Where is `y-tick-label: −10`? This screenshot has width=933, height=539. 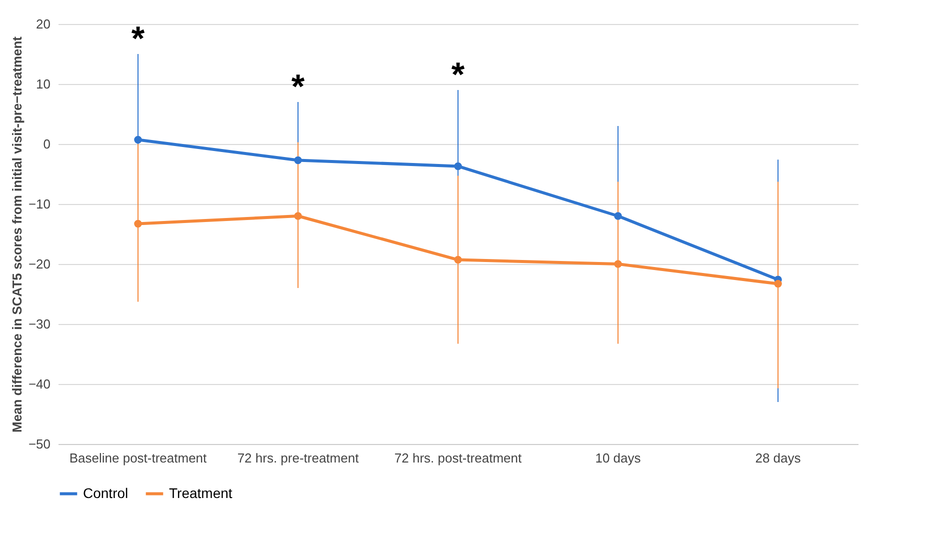 y-tick-label: −10 is located at coordinates (39, 204).